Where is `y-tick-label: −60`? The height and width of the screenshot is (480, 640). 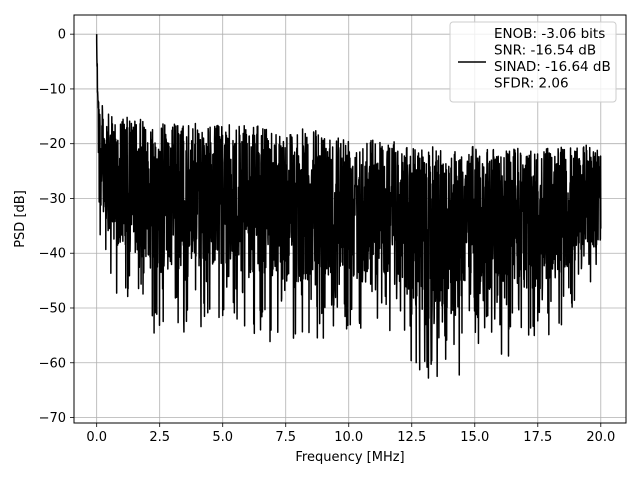 y-tick-label: −60 is located at coordinates (52, 363).